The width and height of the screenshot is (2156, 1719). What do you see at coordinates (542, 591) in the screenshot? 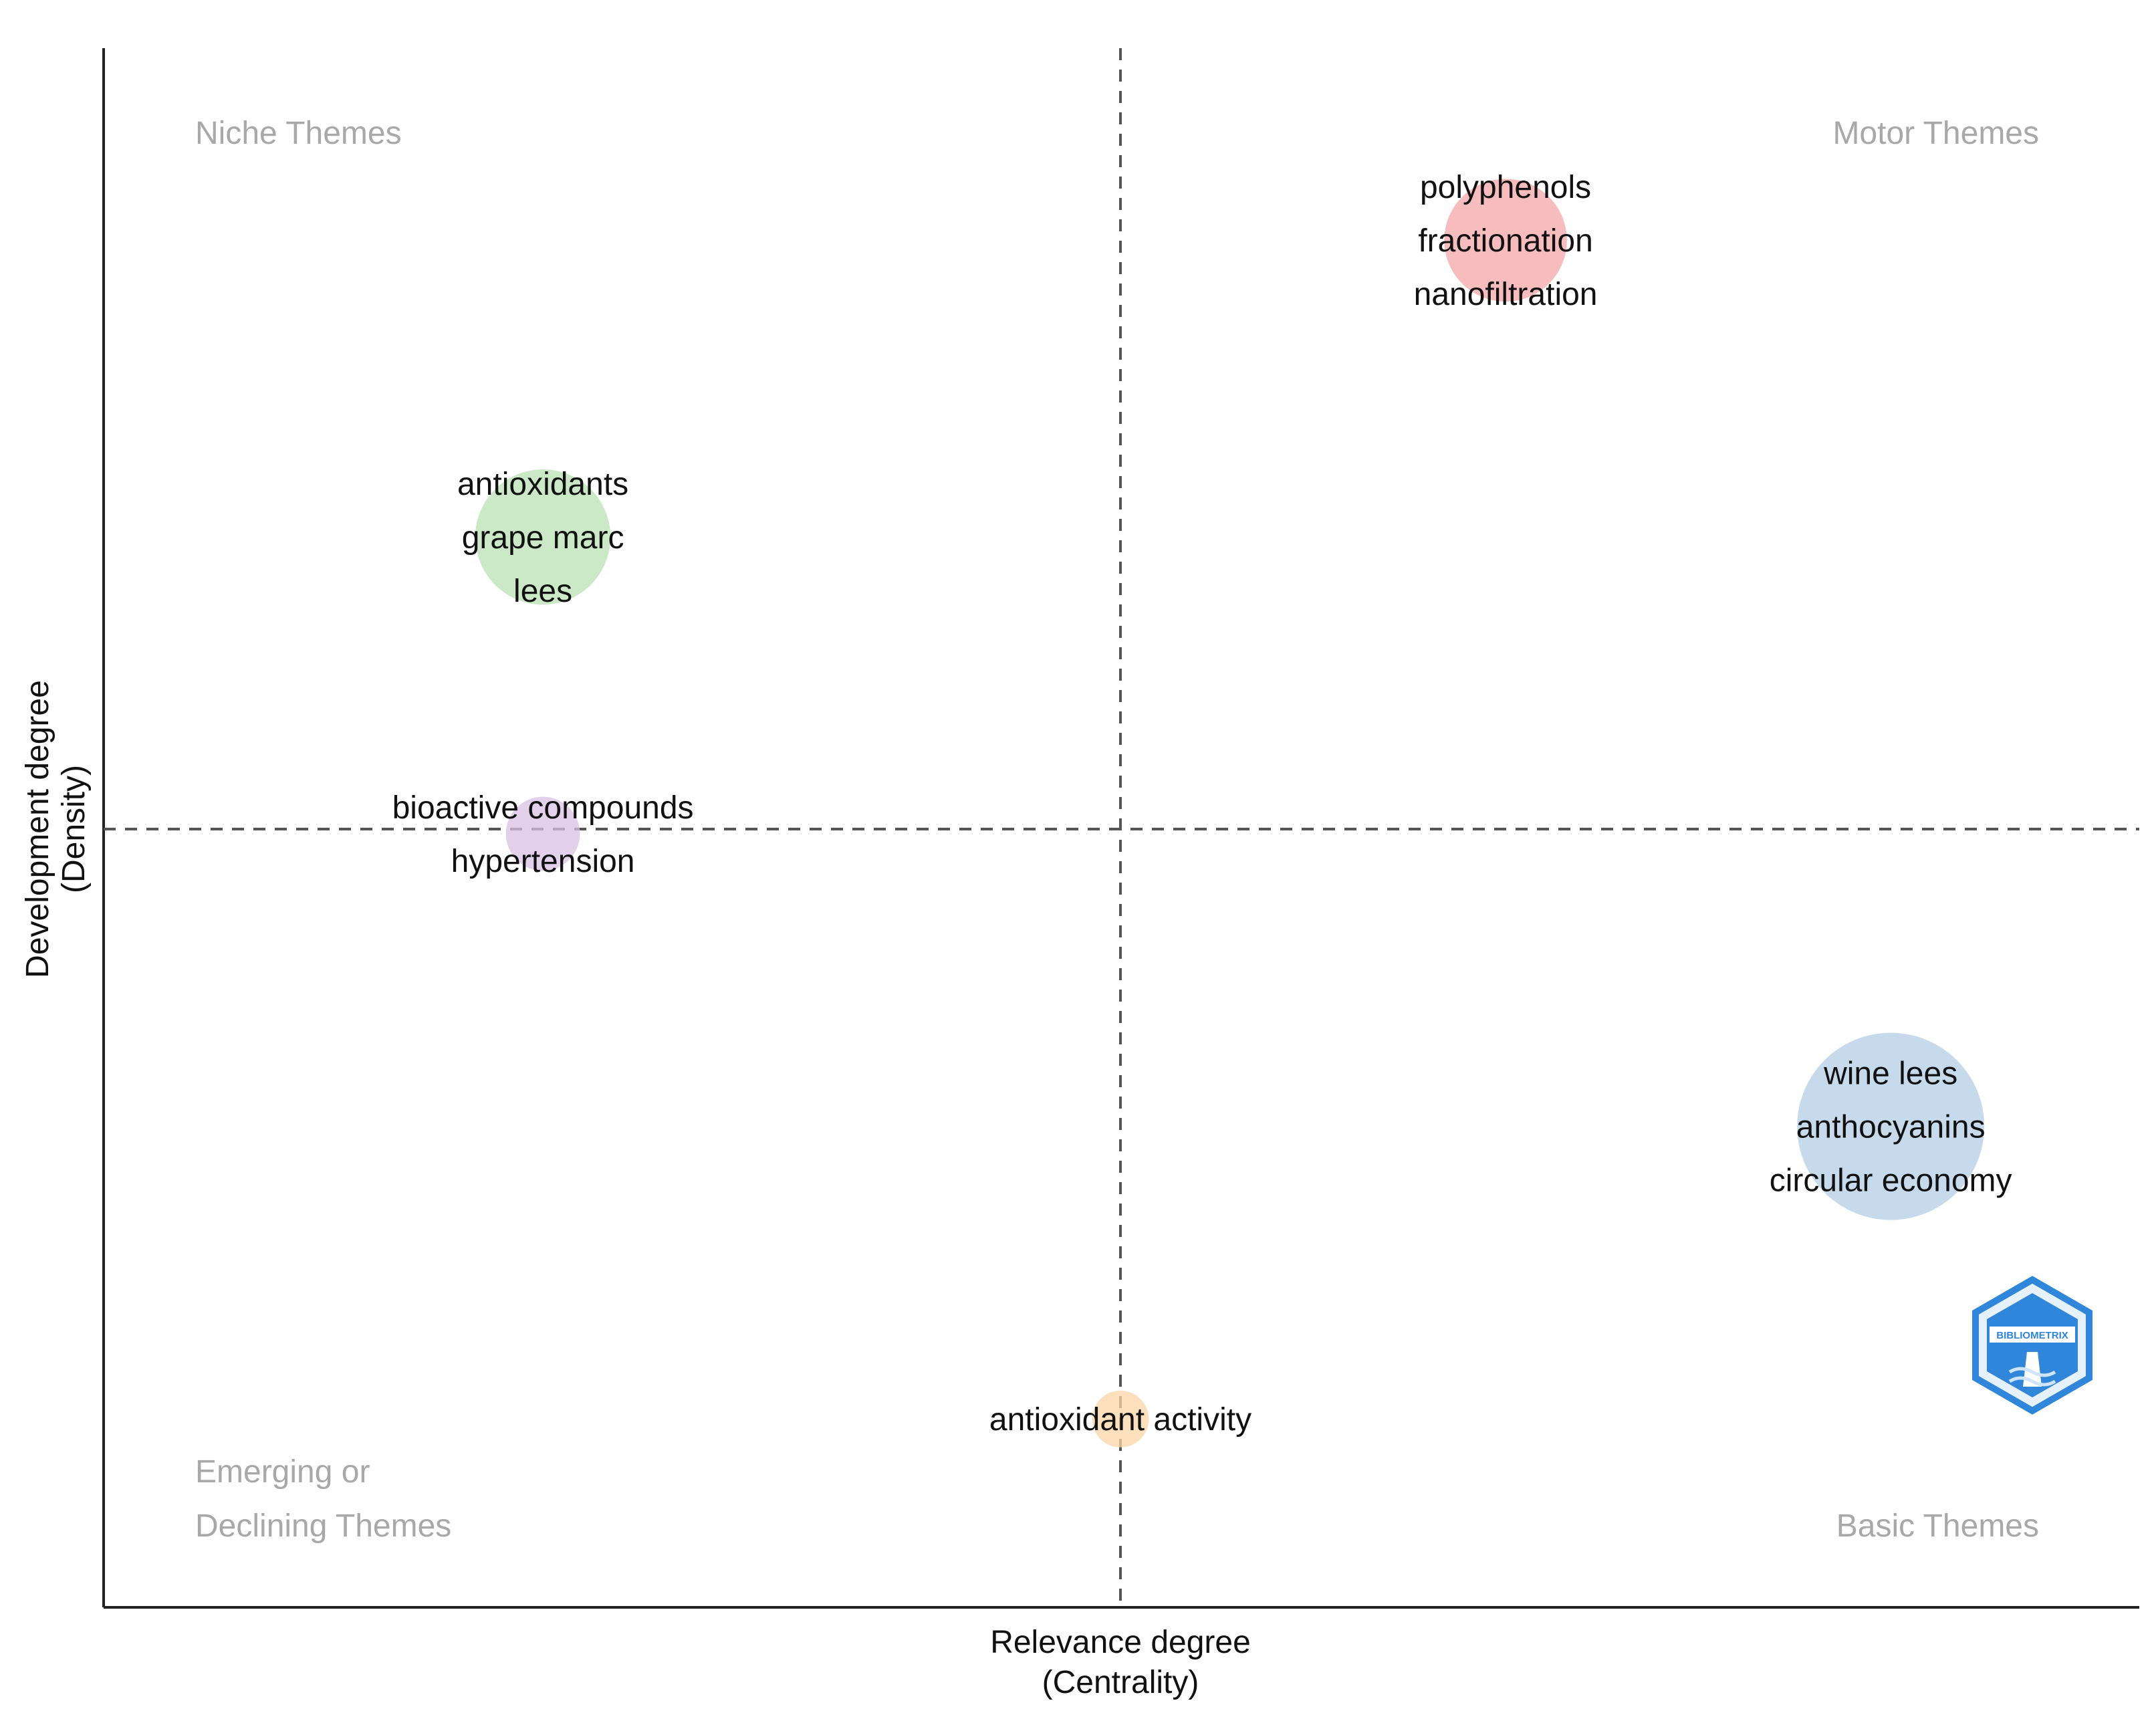
I see `cluster-label: lees` at bounding box center [542, 591].